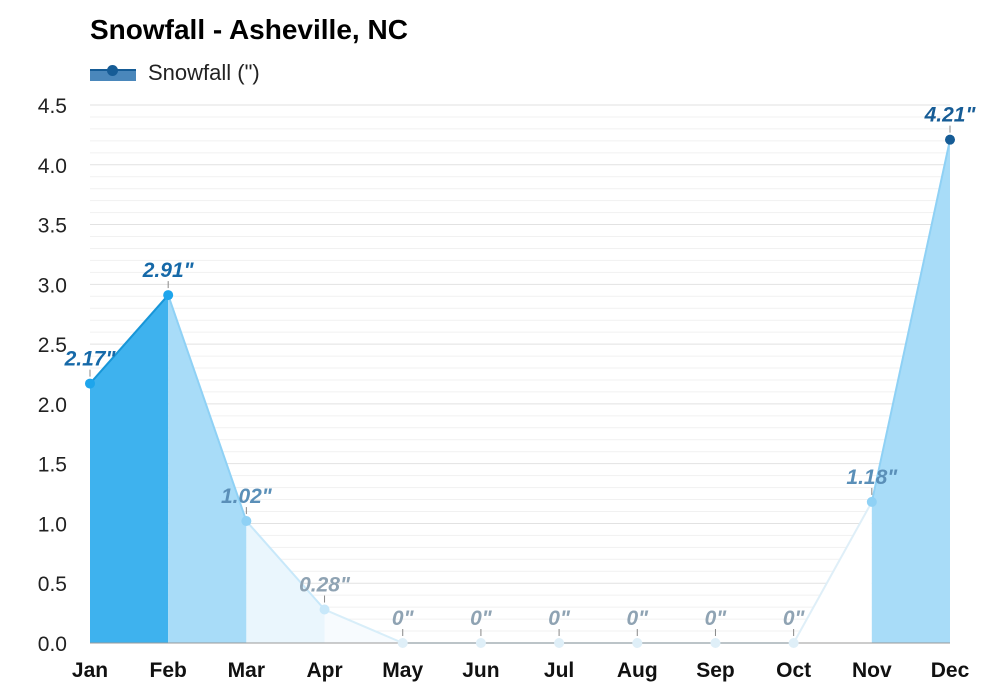 The width and height of the screenshot is (1000, 700). What do you see at coordinates (52, 345) in the screenshot?
I see `y-tick-label: 2.5` at bounding box center [52, 345].